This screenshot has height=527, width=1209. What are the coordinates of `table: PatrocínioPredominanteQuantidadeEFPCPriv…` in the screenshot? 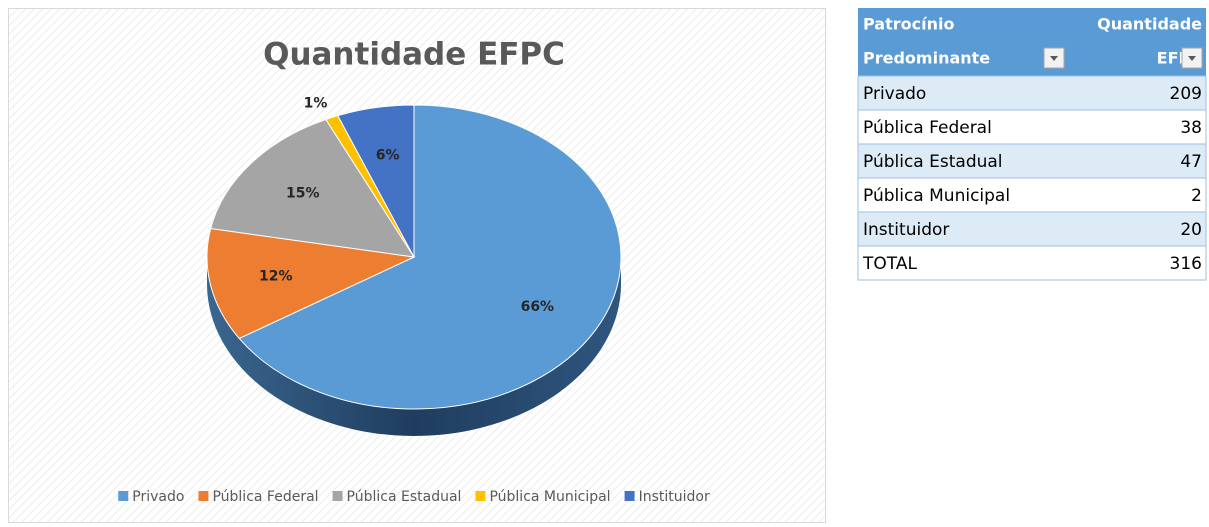 It's located at (1032, 144).